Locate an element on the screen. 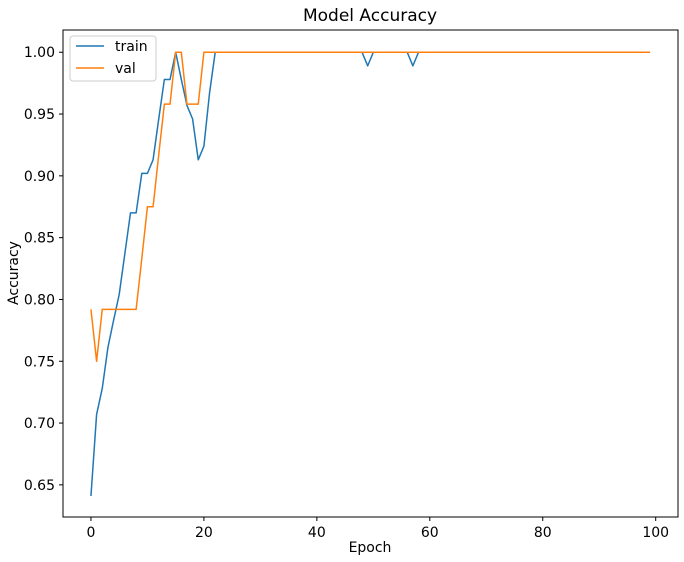 The height and width of the screenshot is (562, 684). legend-label-train: train is located at coordinates (131, 47).